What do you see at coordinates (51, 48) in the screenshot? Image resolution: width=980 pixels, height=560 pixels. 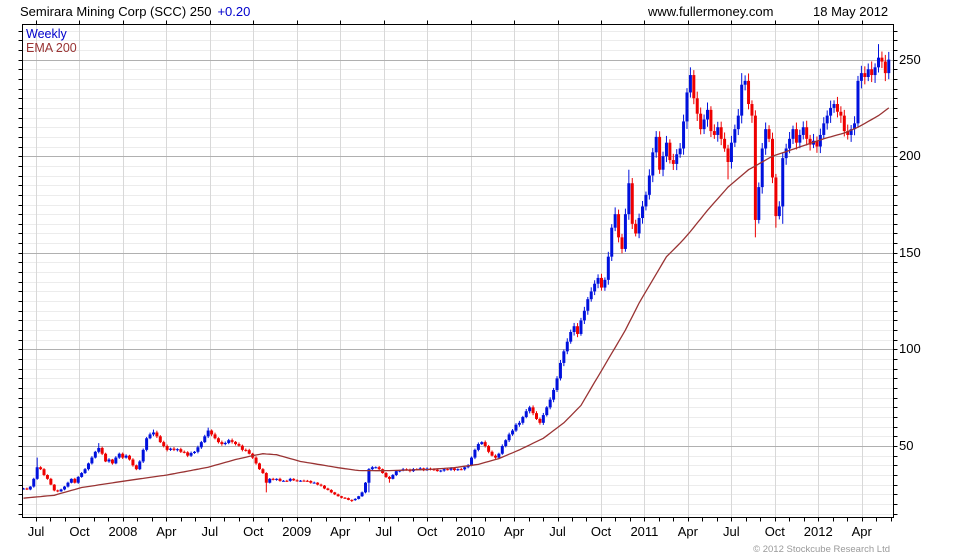 I see `legend-ema-200: EMA 200` at bounding box center [51, 48].